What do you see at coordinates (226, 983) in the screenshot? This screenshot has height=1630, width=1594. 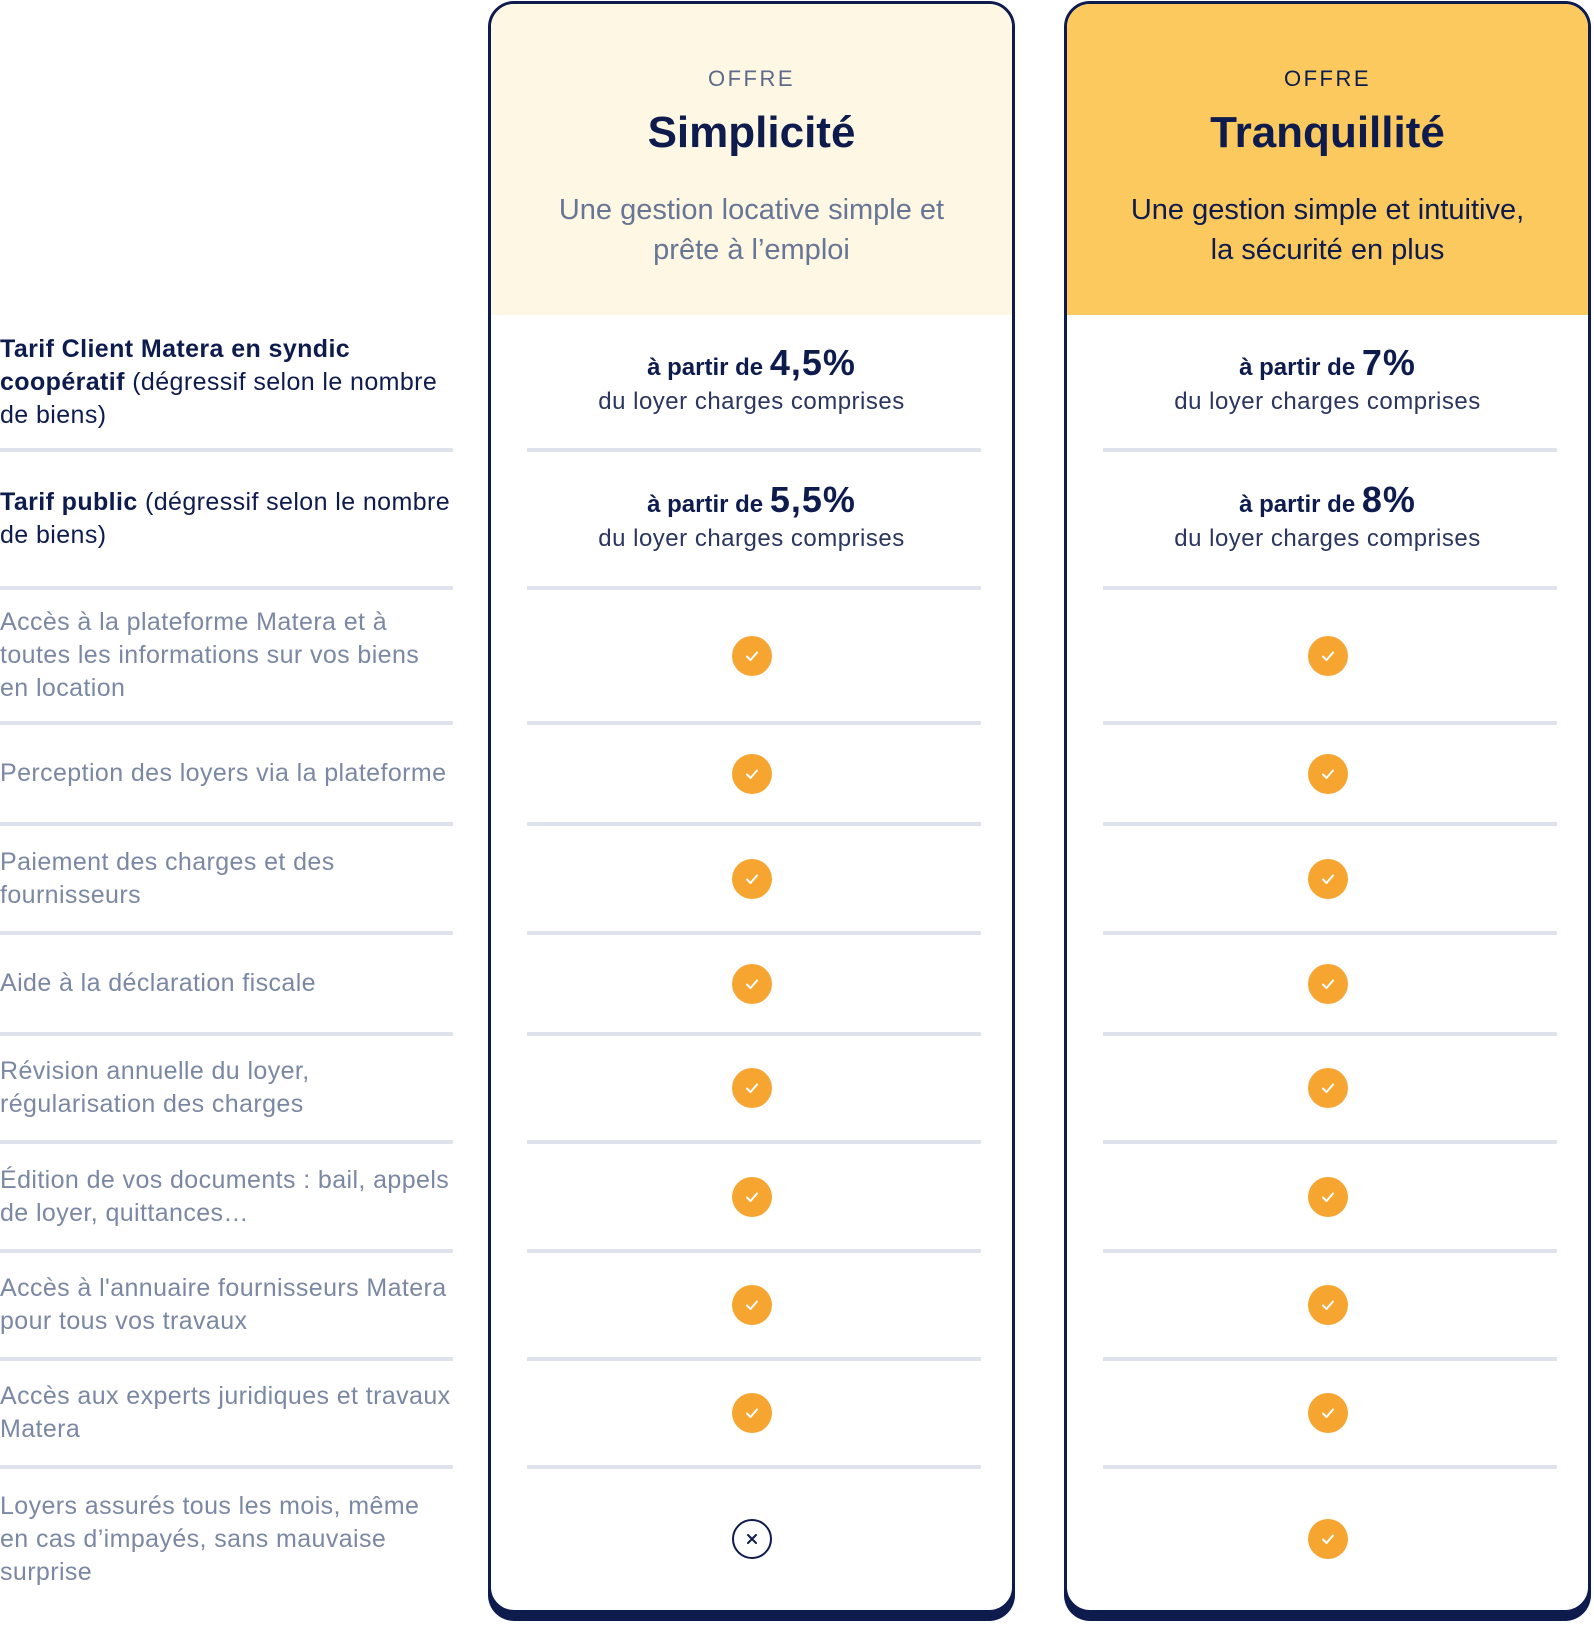 I see `feature-label-row: Aide à la déclaration fiscale` at bounding box center [226, 983].